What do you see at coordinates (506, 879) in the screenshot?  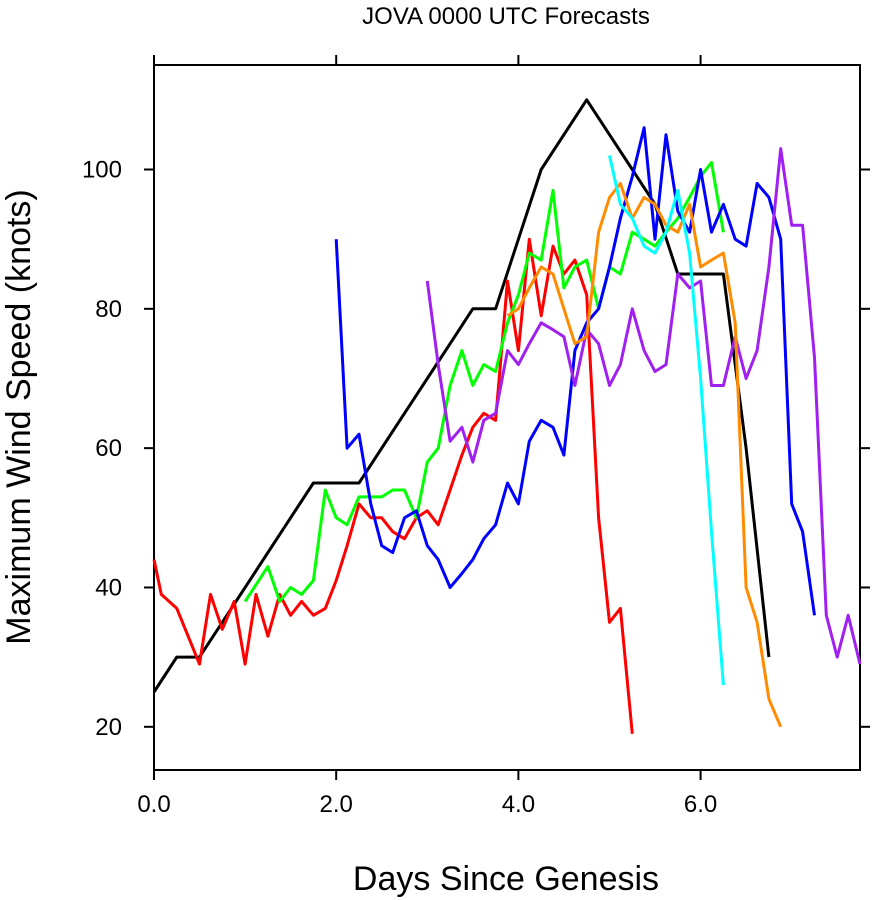 I see `x-axis-label: Days Since Genesis` at bounding box center [506, 879].